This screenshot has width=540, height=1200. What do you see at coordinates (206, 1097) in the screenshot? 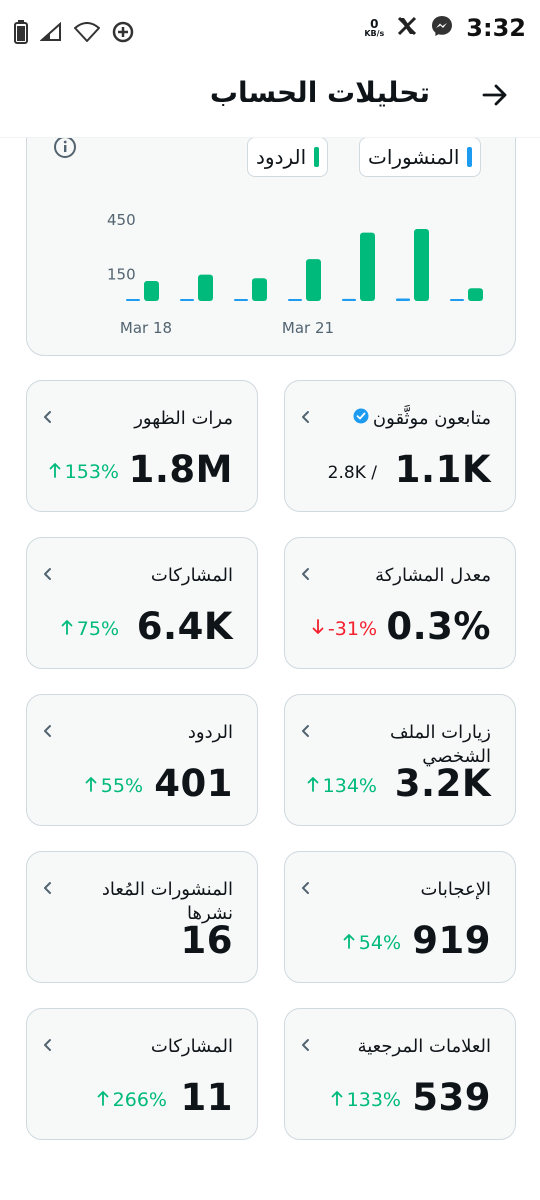
I see `metric-value: 11` at bounding box center [206, 1097].